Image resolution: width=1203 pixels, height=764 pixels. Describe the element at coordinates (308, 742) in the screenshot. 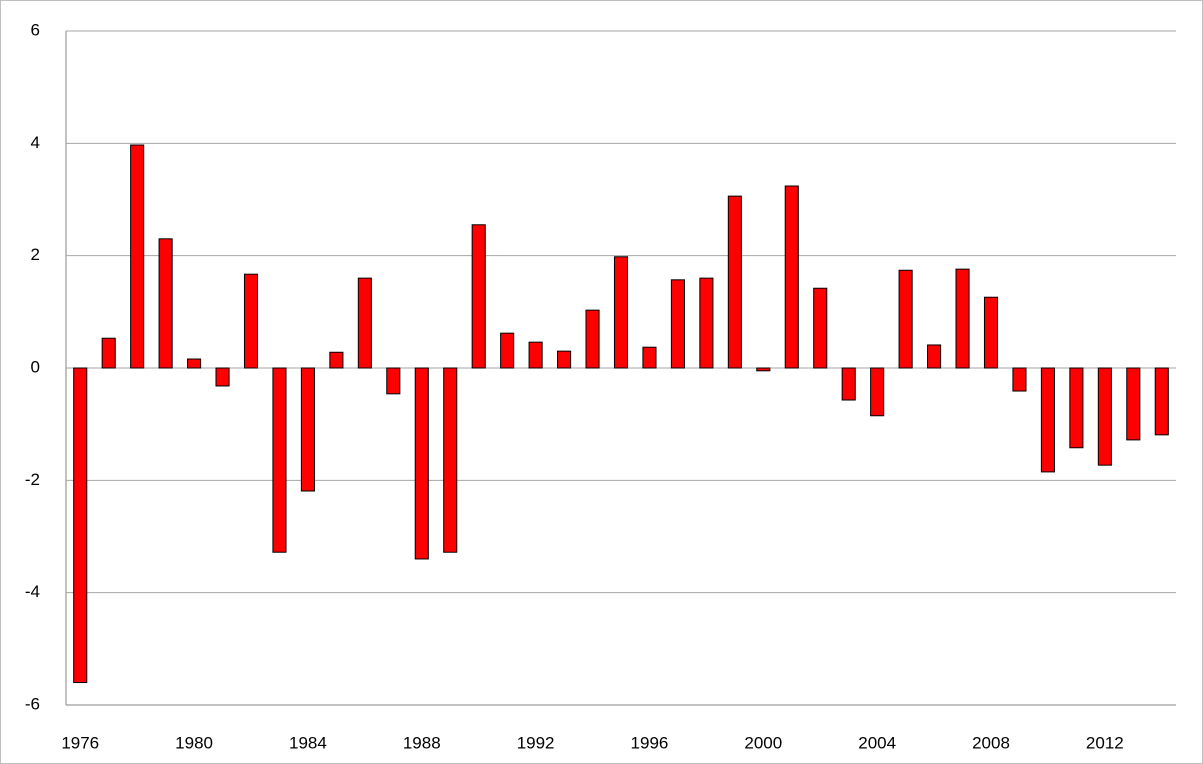

I see `x-tick-label: 1984` at that location.